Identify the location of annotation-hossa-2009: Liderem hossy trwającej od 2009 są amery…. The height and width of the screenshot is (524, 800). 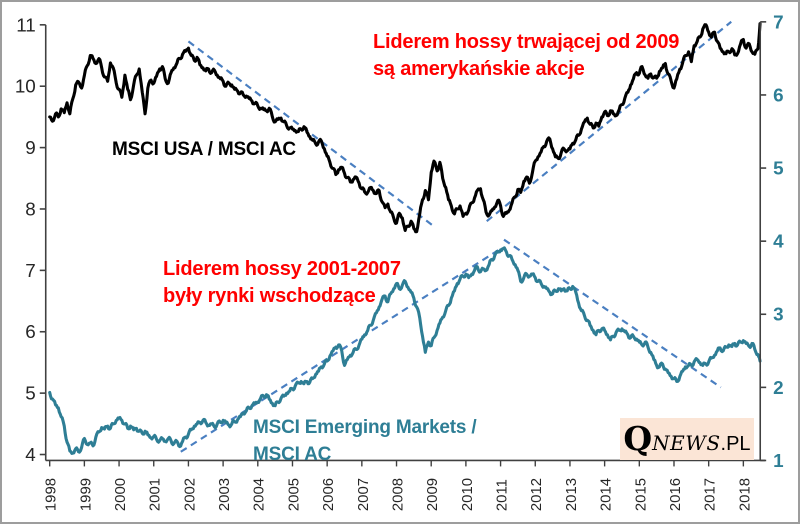
(526, 56).